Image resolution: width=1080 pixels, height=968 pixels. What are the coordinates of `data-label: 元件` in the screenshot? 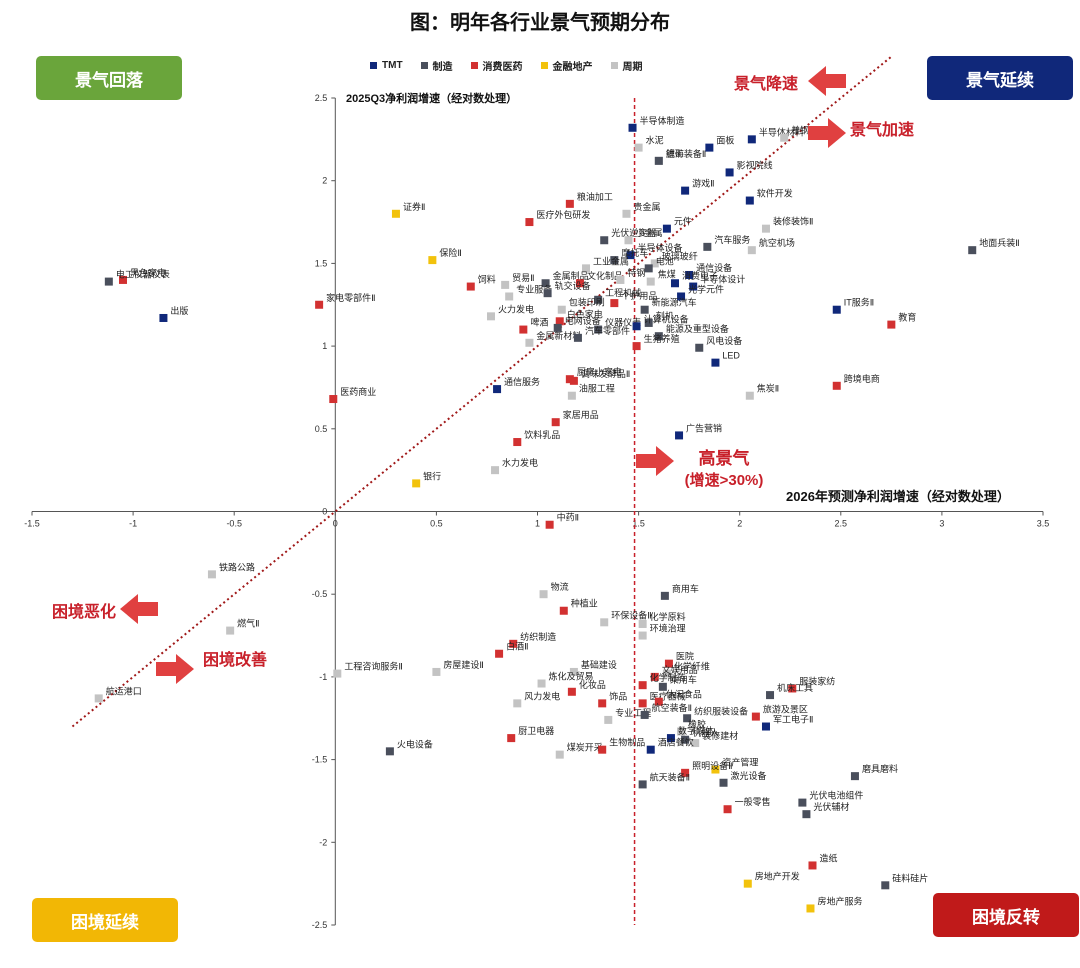 It's located at (683, 221).